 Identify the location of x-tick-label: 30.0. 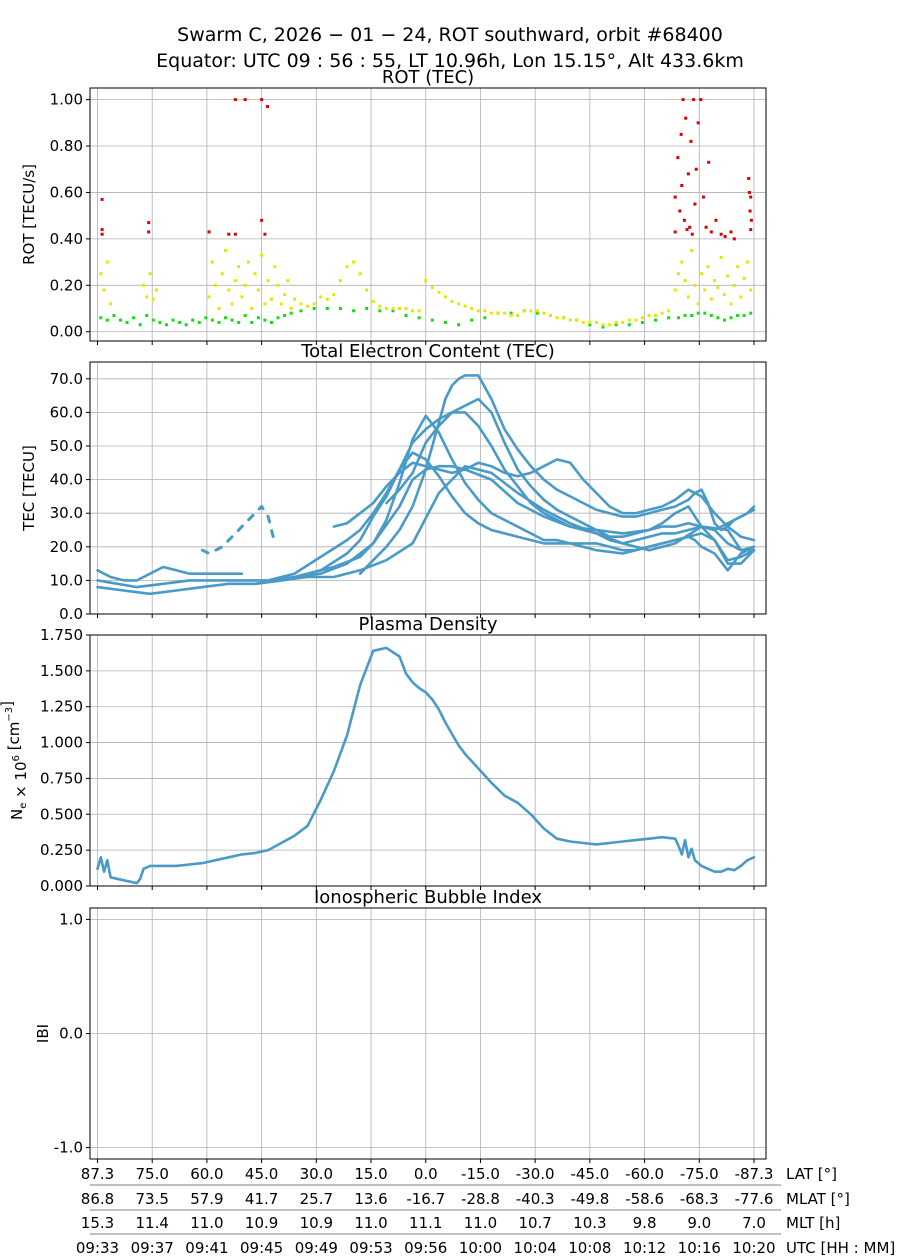
(316, 1174).